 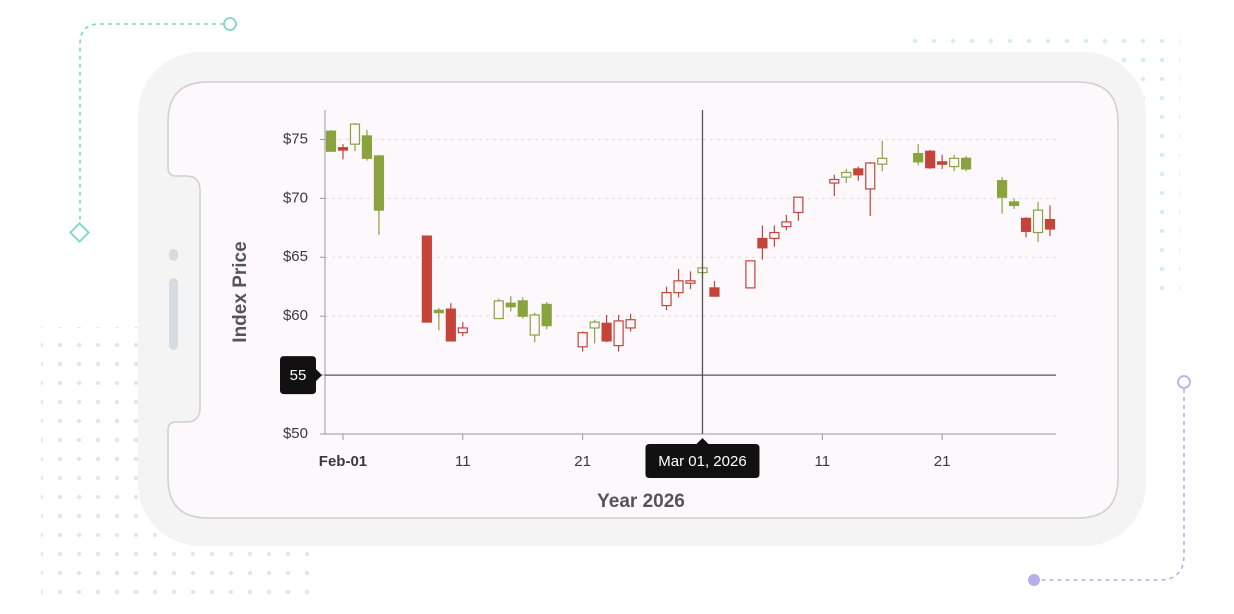 What do you see at coordinates (173, 314) in the screenshot?
I see `speaker` at bounding box center [173, 314].